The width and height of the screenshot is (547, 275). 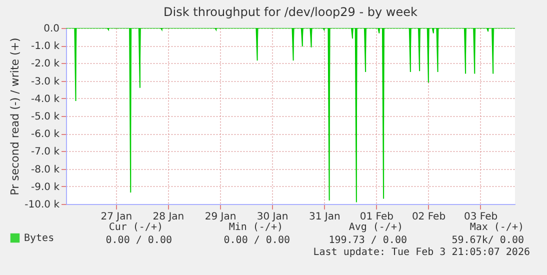 What do you see at coordinates (45, 152) in the screenshot?
I see `y-tick-label: -7.0 k` at bounding box center [45, 152].